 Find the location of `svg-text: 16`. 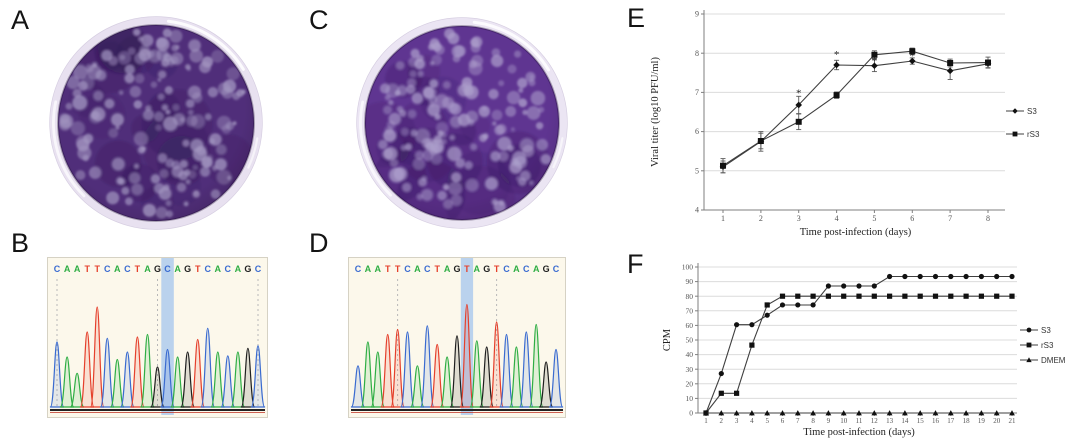

svg-text: 16 is located at coordinates (936, 421).